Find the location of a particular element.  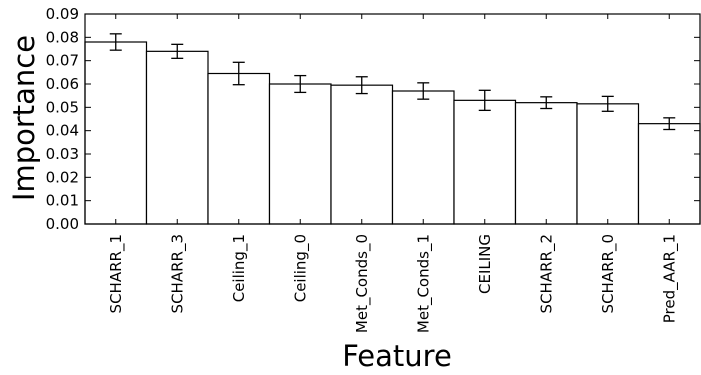

y-tick-label: 0.04 is located at coordinates (62, 131).